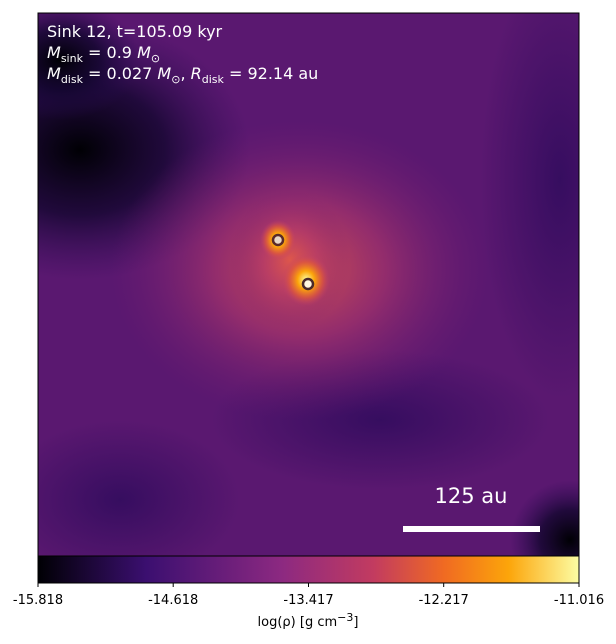  Describe the element at coordinates (135, 31) in the screenshot. I see `annotation: Sink 12, t=105.09 kyr` at that location.